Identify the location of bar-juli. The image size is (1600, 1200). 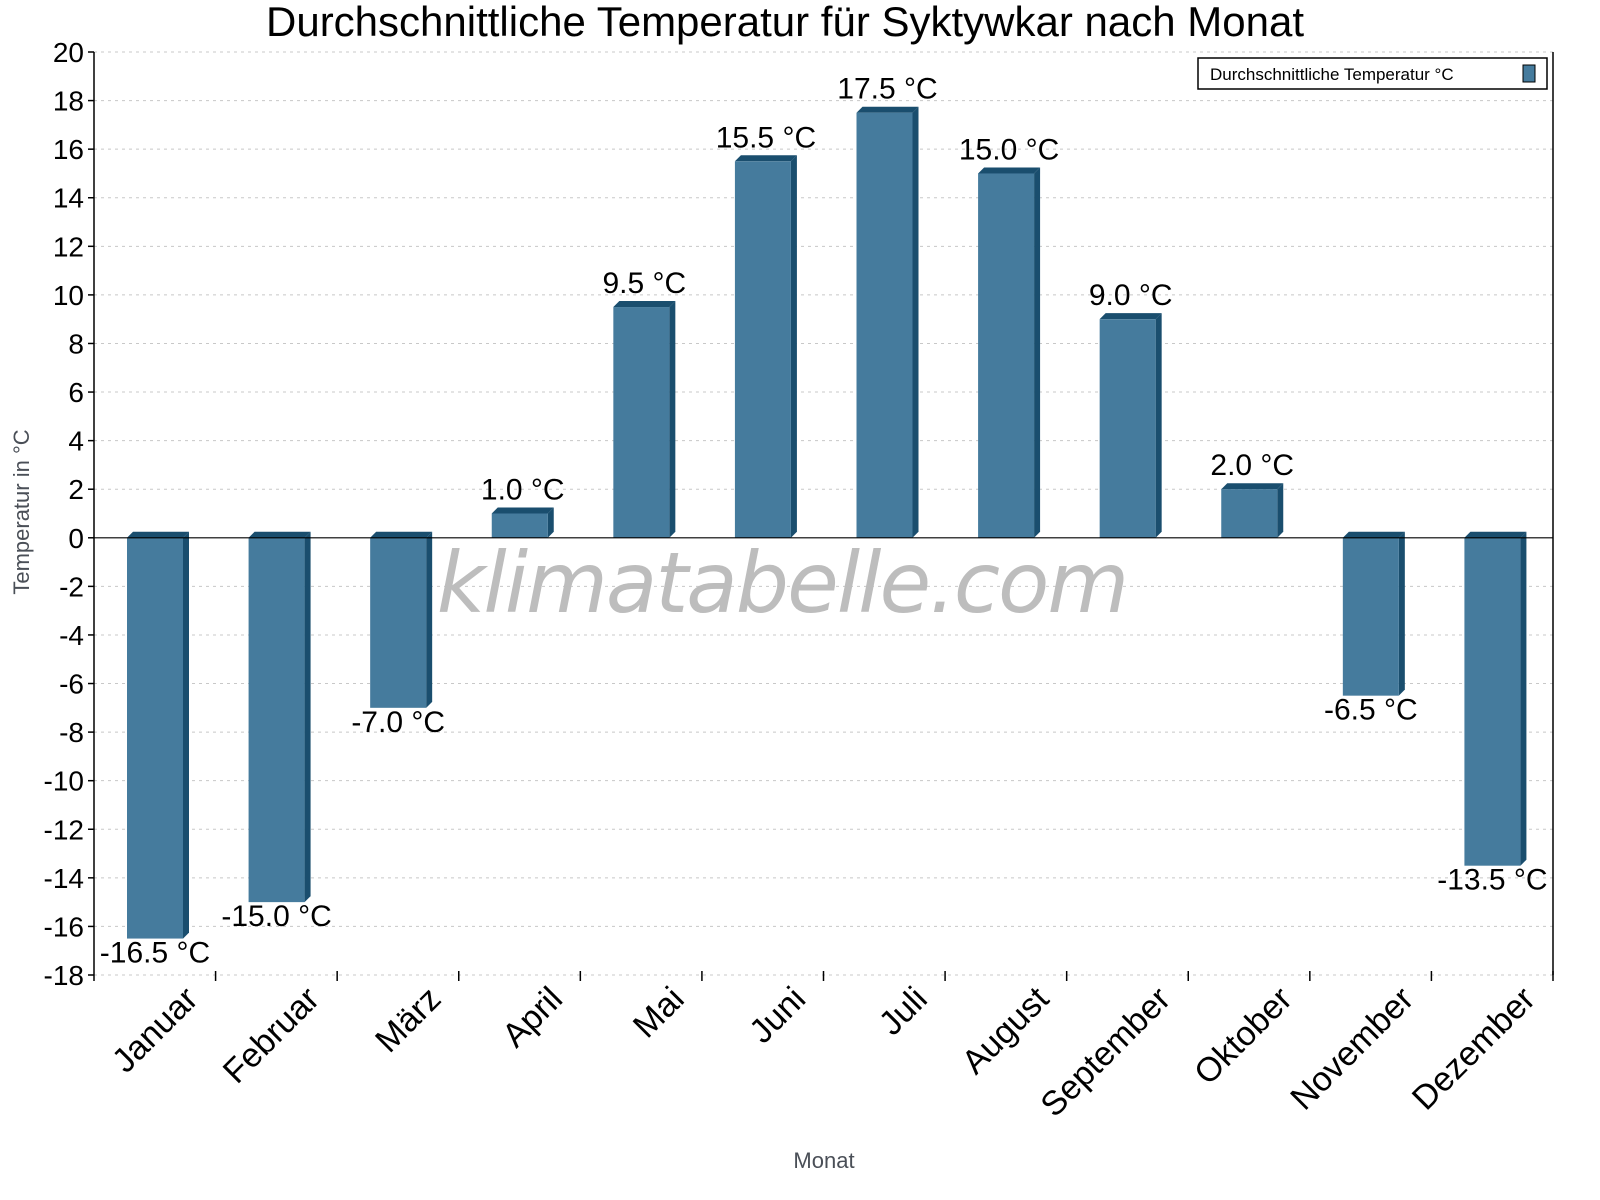
(887, 322).